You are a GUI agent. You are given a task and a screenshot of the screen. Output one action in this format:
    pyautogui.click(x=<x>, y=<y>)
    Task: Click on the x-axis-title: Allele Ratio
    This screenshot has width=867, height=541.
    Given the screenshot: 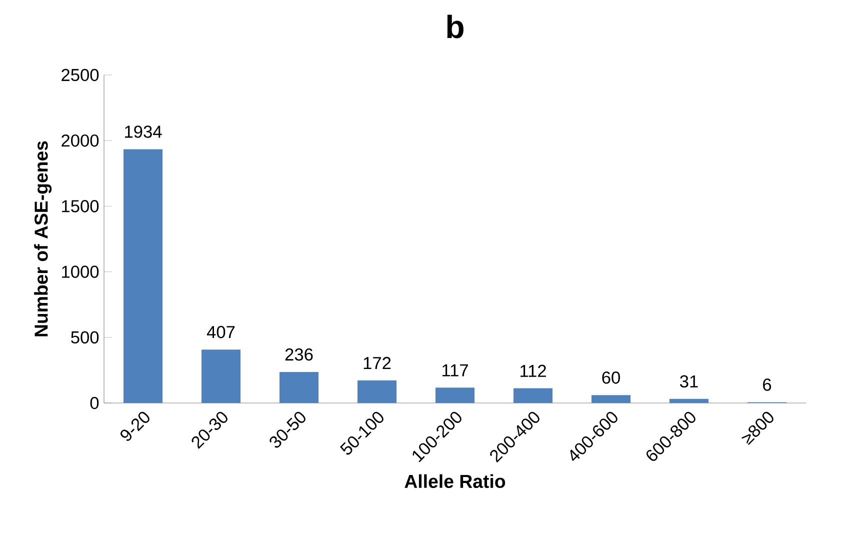 What is the action you would take?
    pyautogui.click(x=455, y=481)
    